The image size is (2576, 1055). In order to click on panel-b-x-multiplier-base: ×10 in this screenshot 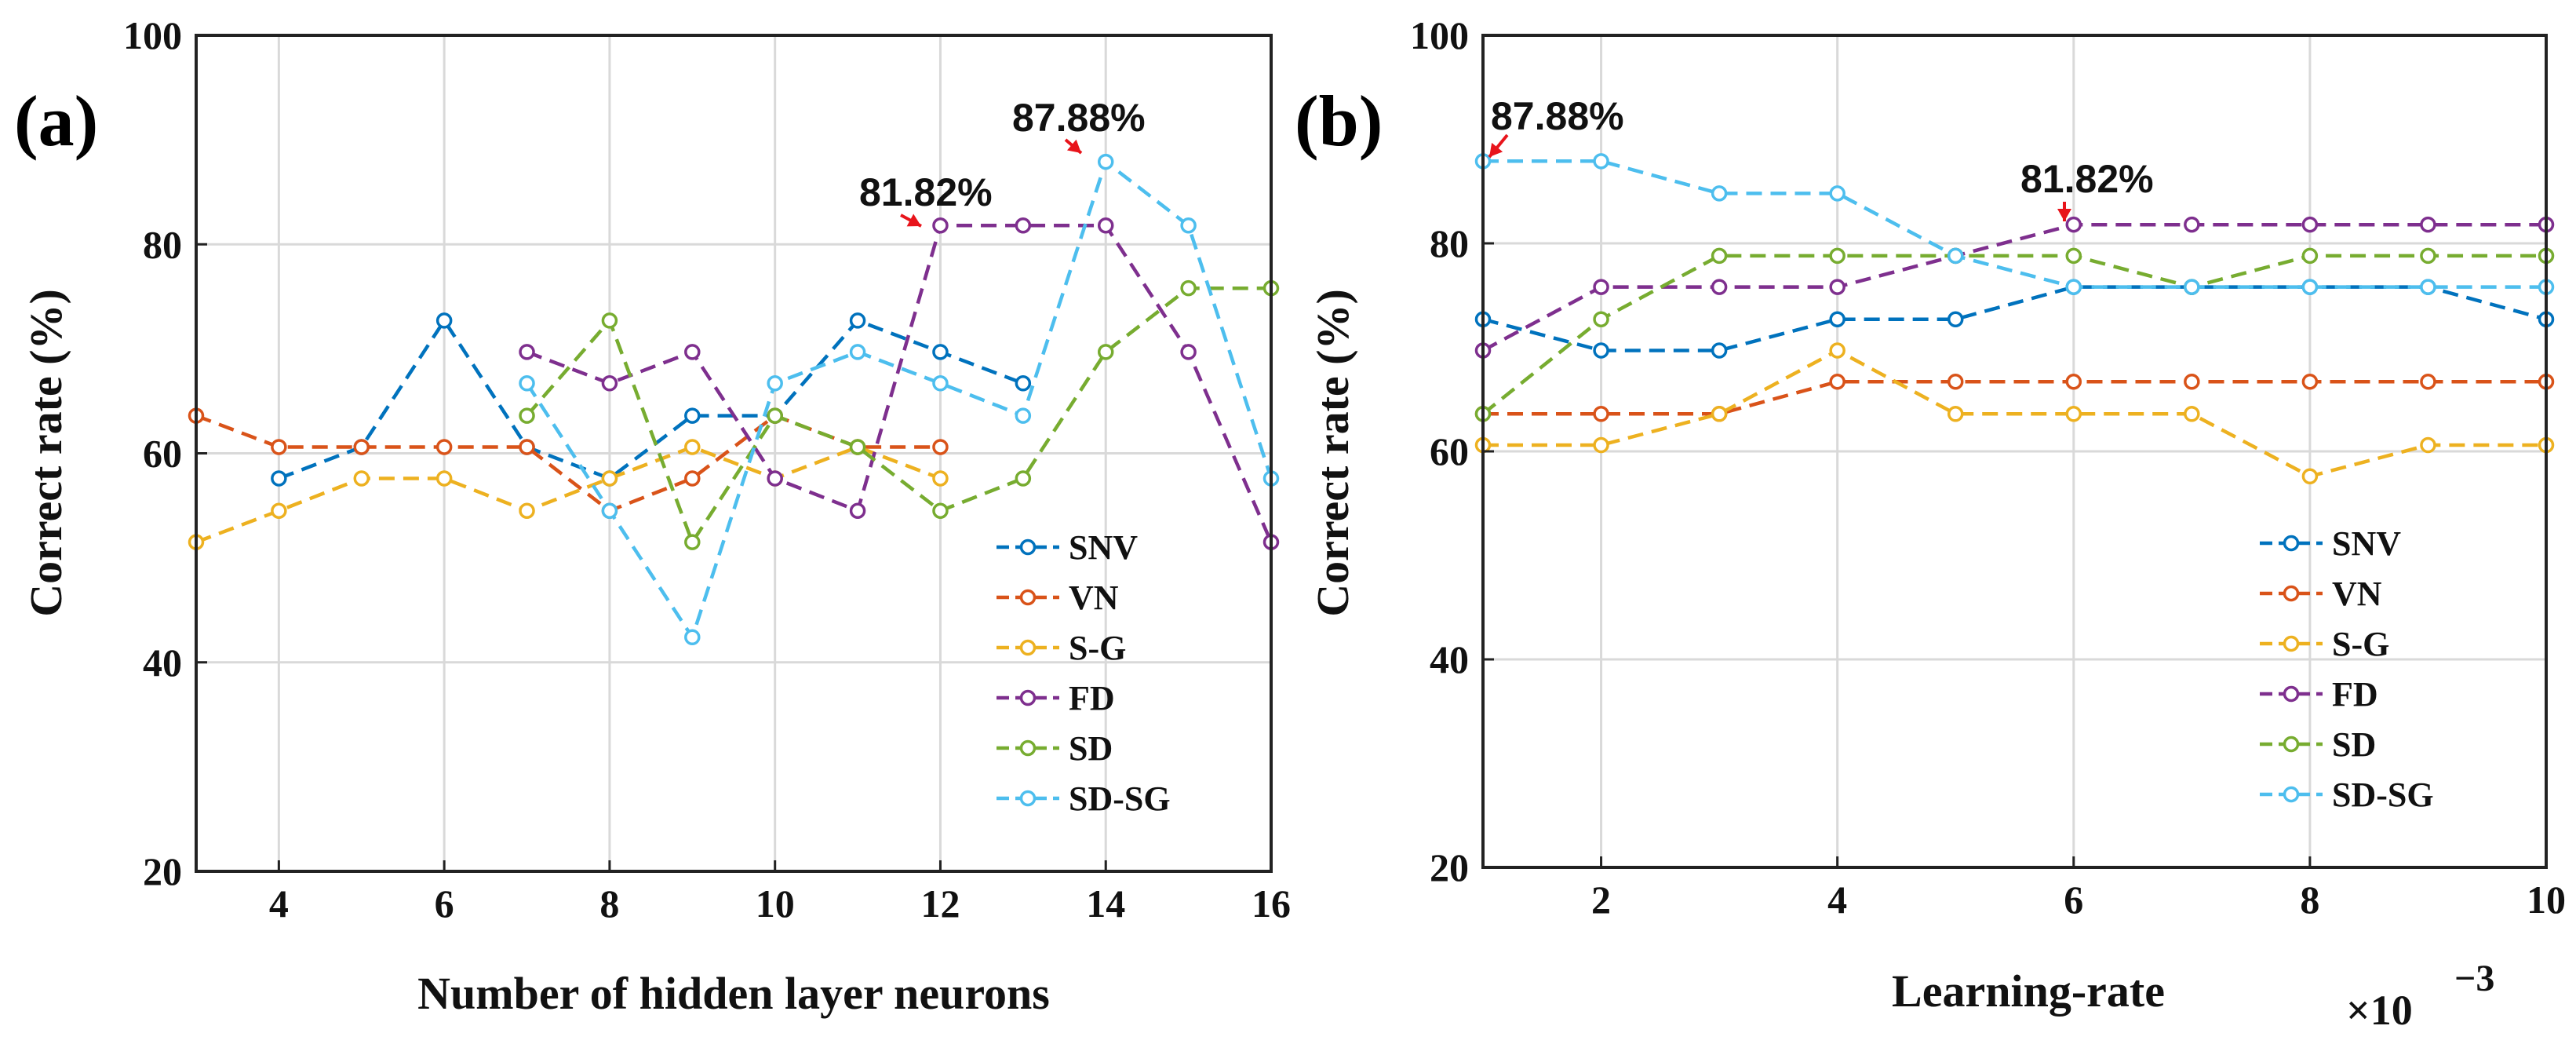, I will do `click(2379, 1011)`.